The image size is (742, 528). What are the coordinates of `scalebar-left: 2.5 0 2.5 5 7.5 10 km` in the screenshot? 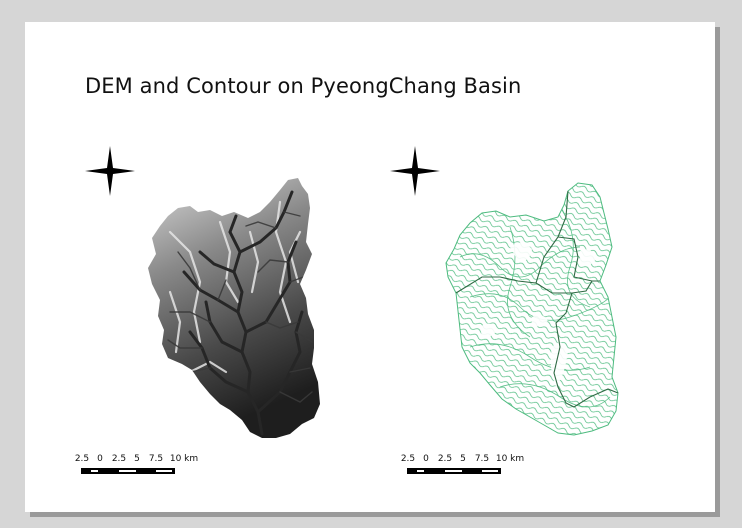 It's located at (136, 467).